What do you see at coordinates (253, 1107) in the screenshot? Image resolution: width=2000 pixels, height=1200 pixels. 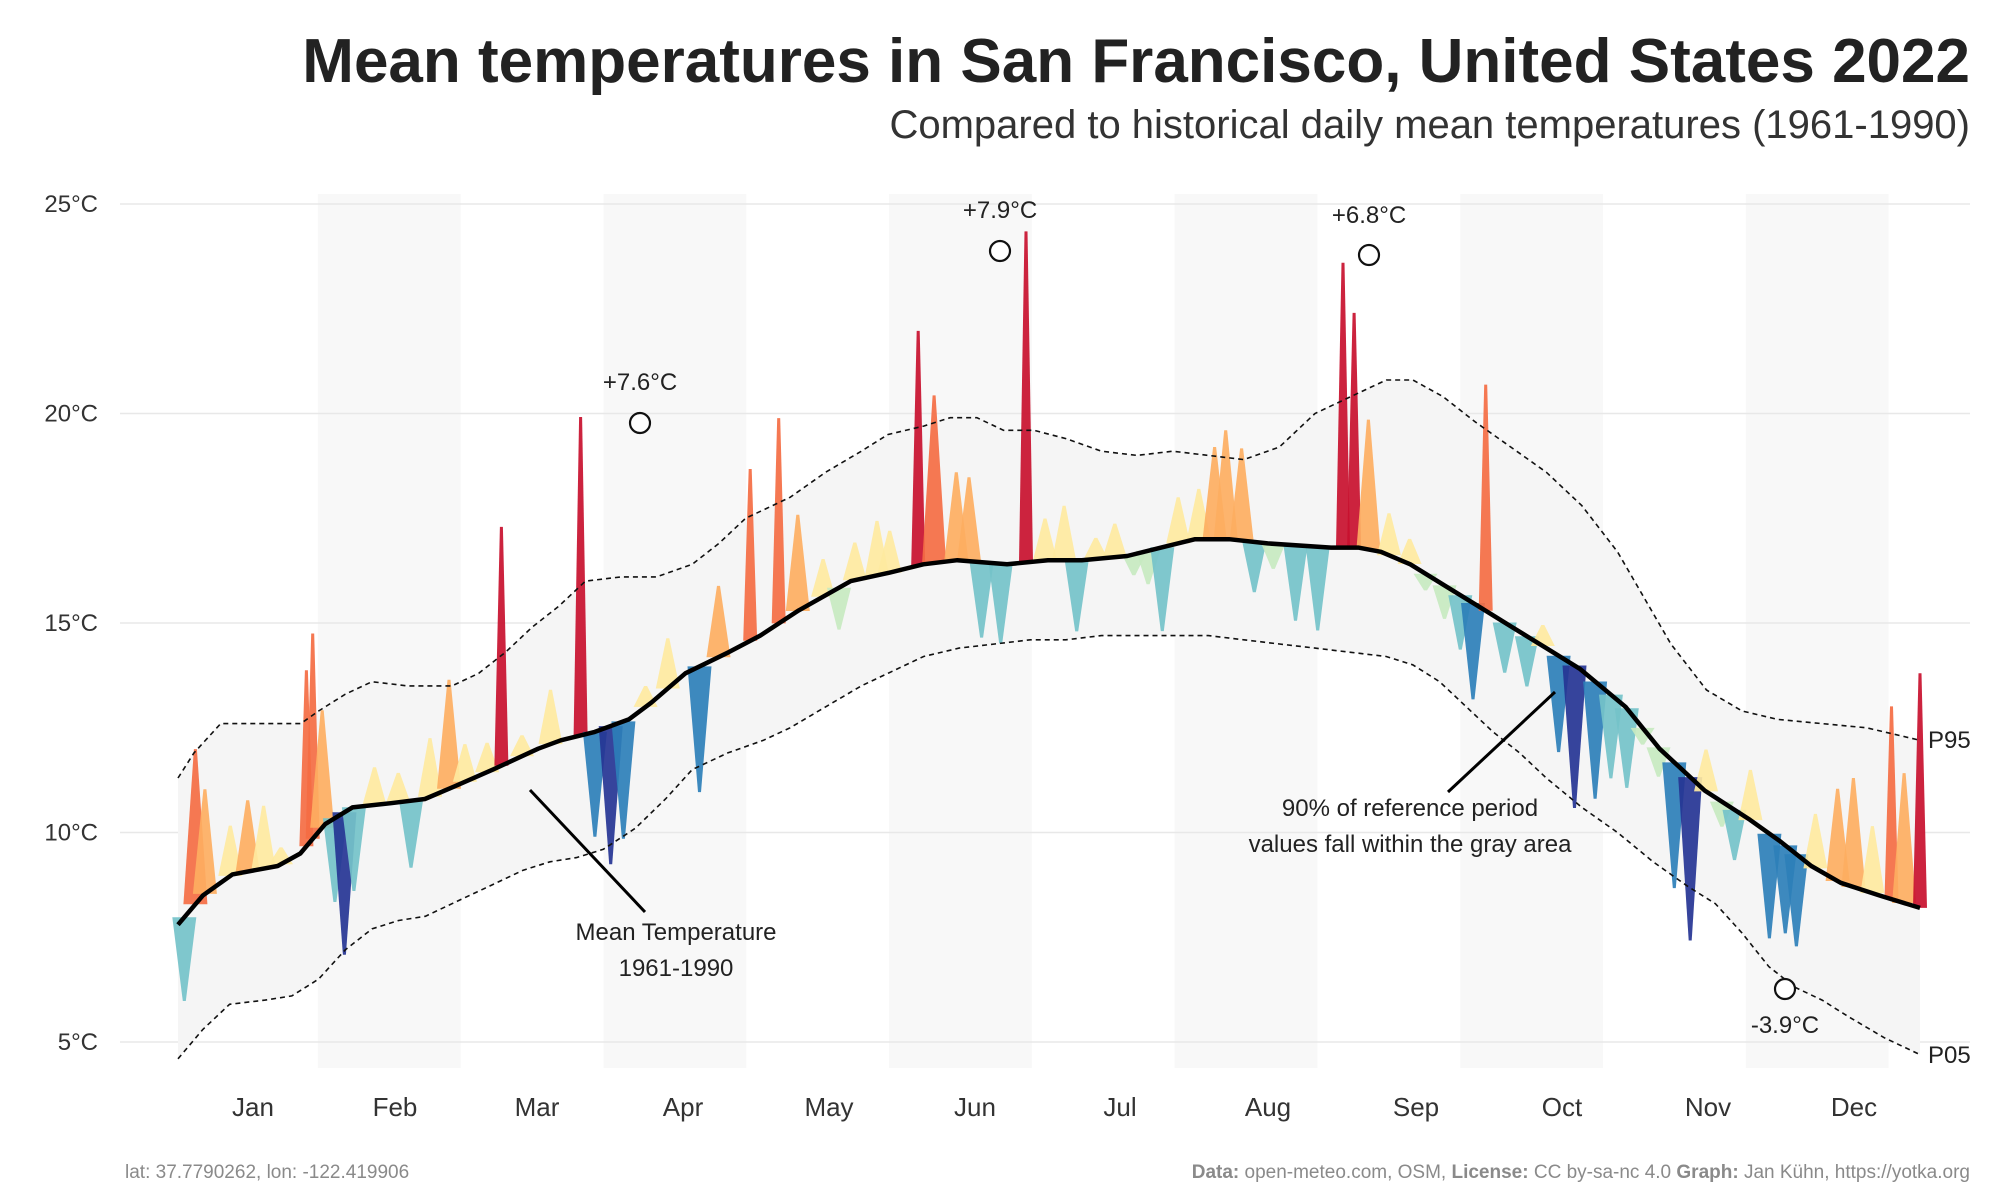 I see `x-tick-label: Jan` at bounding box center [253, 1107].